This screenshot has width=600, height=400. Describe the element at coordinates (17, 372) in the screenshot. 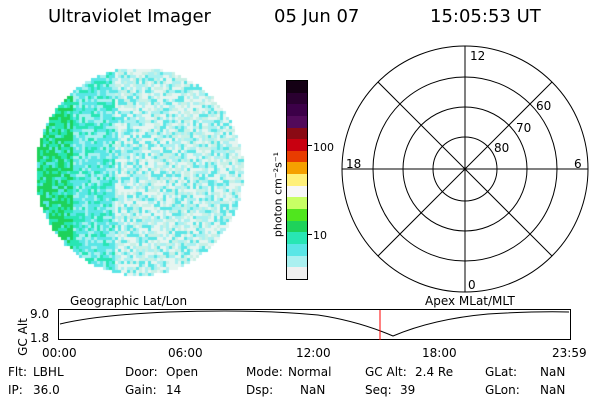

I see `flt-label: Flt:` at that location.